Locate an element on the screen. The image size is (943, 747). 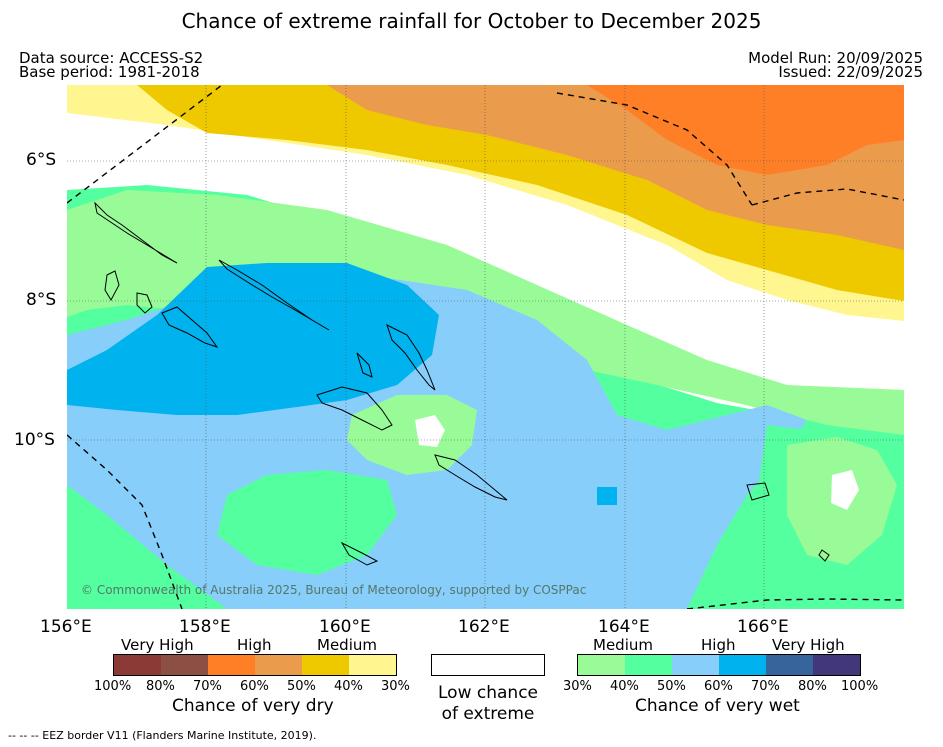
lat-label-6s: 6°S is located at coordinates (41, 160).